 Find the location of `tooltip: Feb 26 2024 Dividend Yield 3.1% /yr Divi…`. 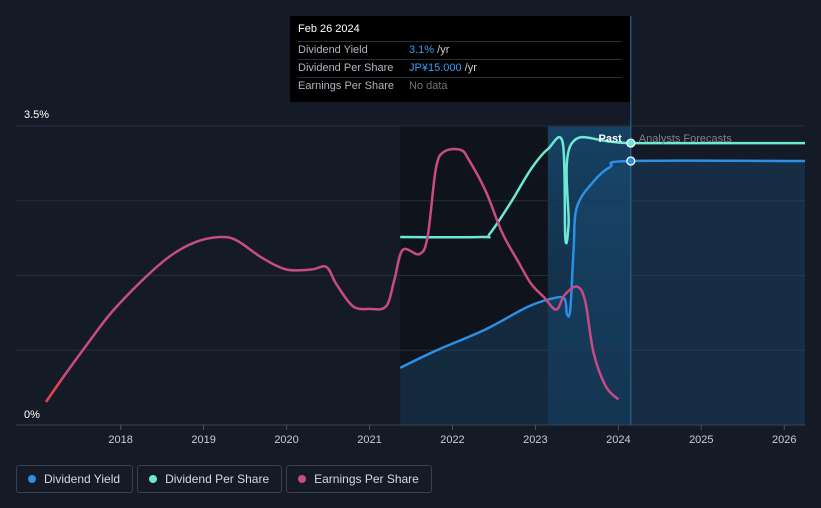

tooltip: Feb 26 2024 Dividend Yield 3.1% /yr Divi… is located at coordinates (460, 59).